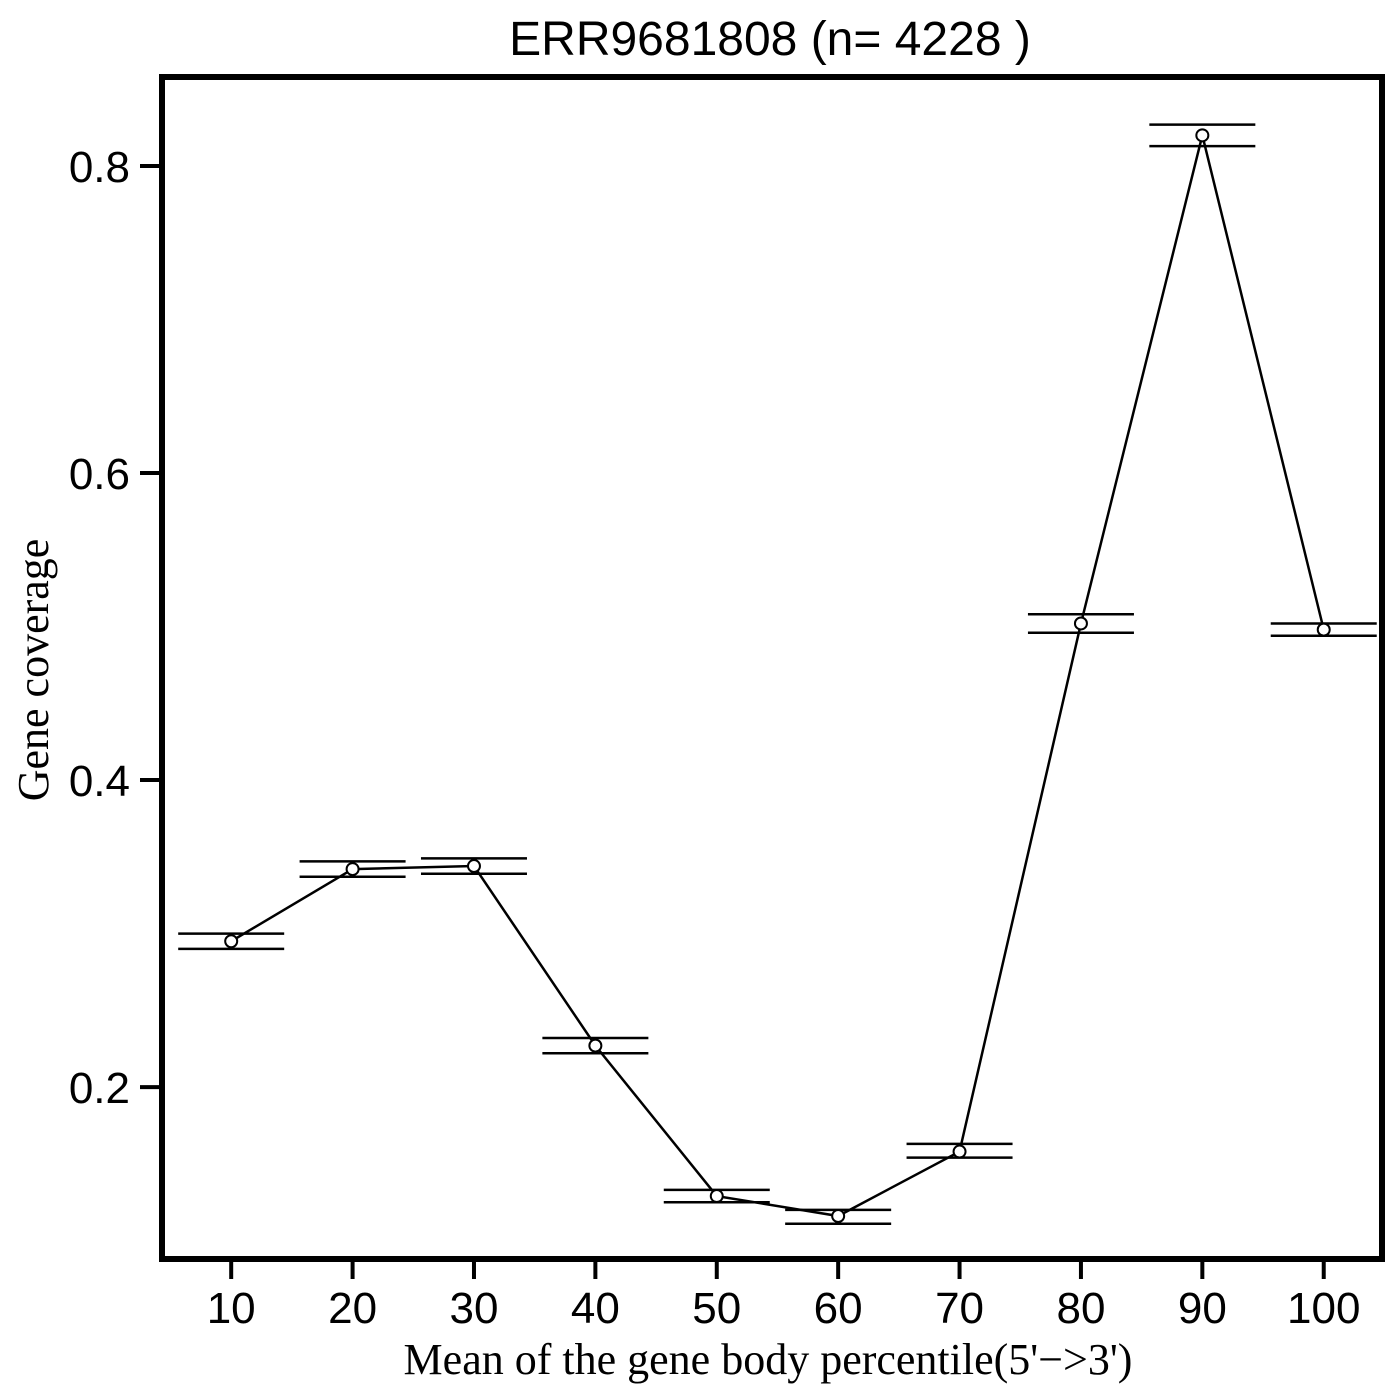  I want to click on x-tick-label: 20, so click(352, 1308).